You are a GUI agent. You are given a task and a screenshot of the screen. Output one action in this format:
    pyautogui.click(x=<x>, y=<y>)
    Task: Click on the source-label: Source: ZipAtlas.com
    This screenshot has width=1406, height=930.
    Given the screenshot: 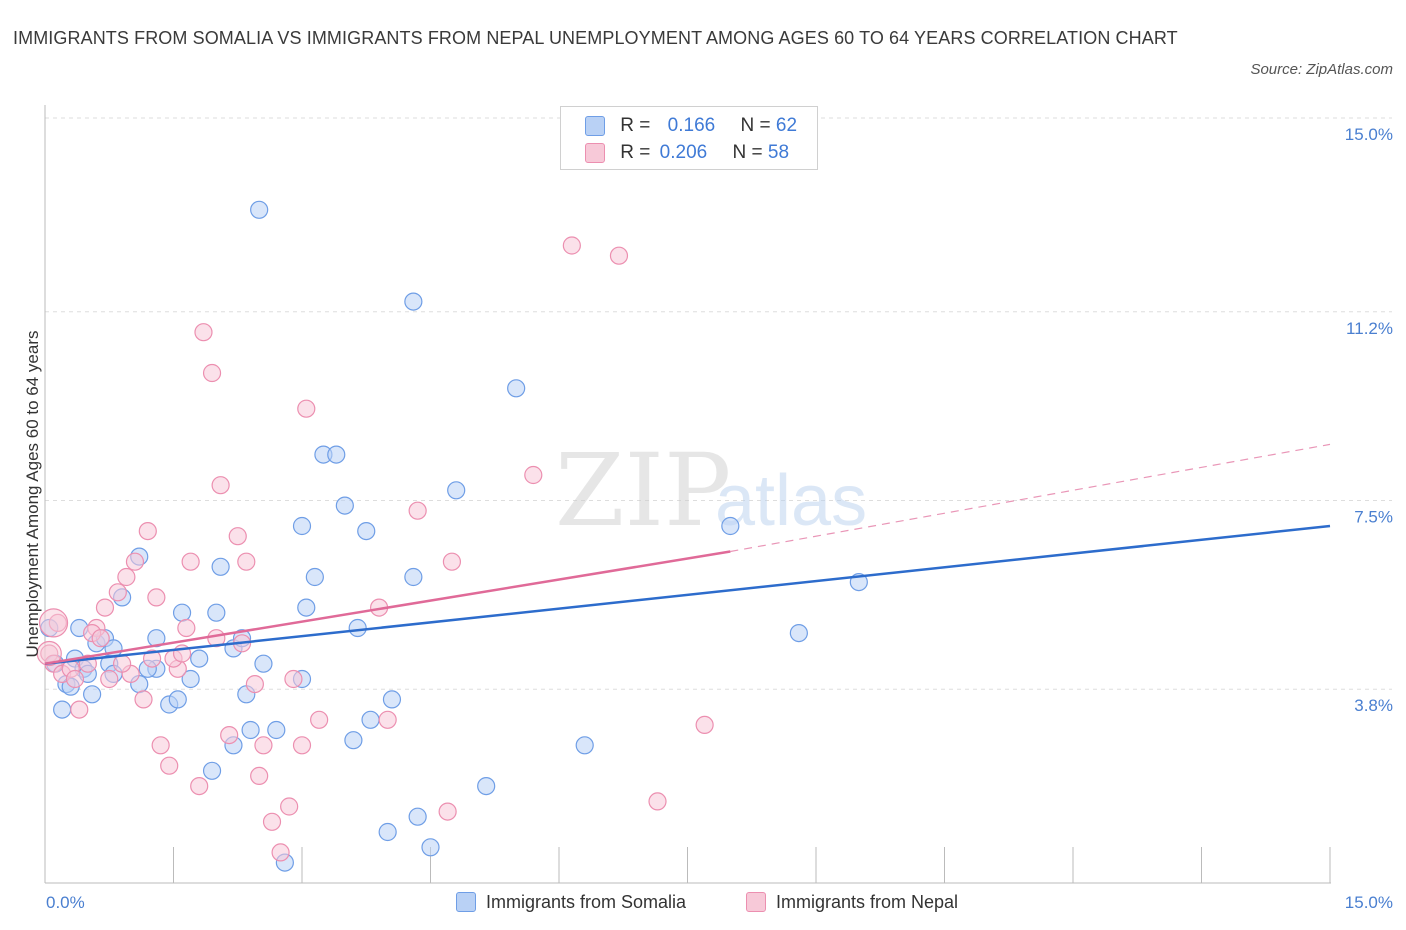 What is the action you would take?
    pyautogui.click(x=1321, y=69)
    